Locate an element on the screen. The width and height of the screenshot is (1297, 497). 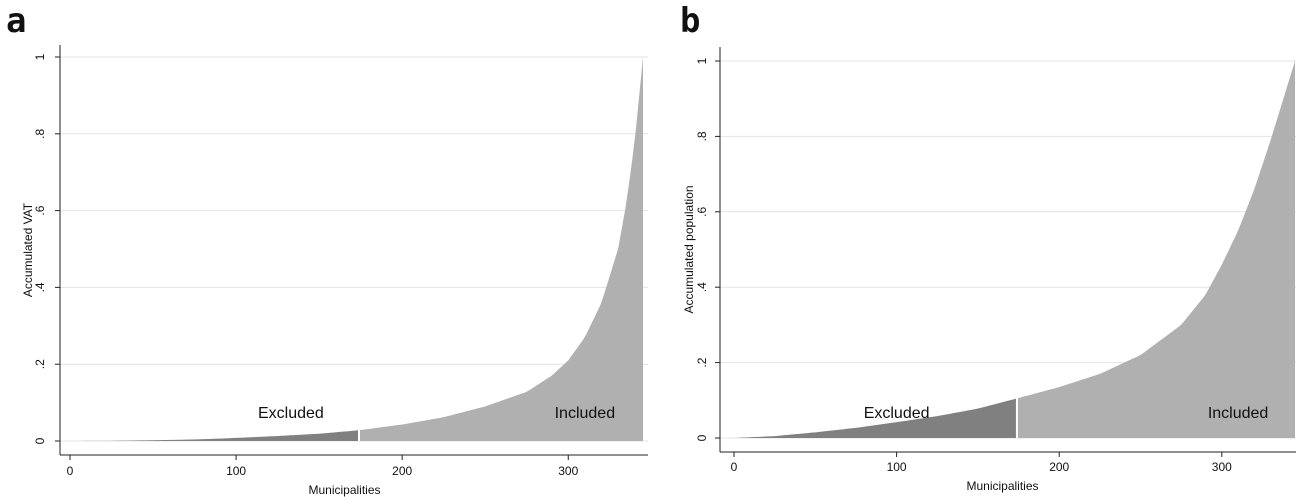
y-axis-title: Accumulated population is located at coordinates (689, 249).